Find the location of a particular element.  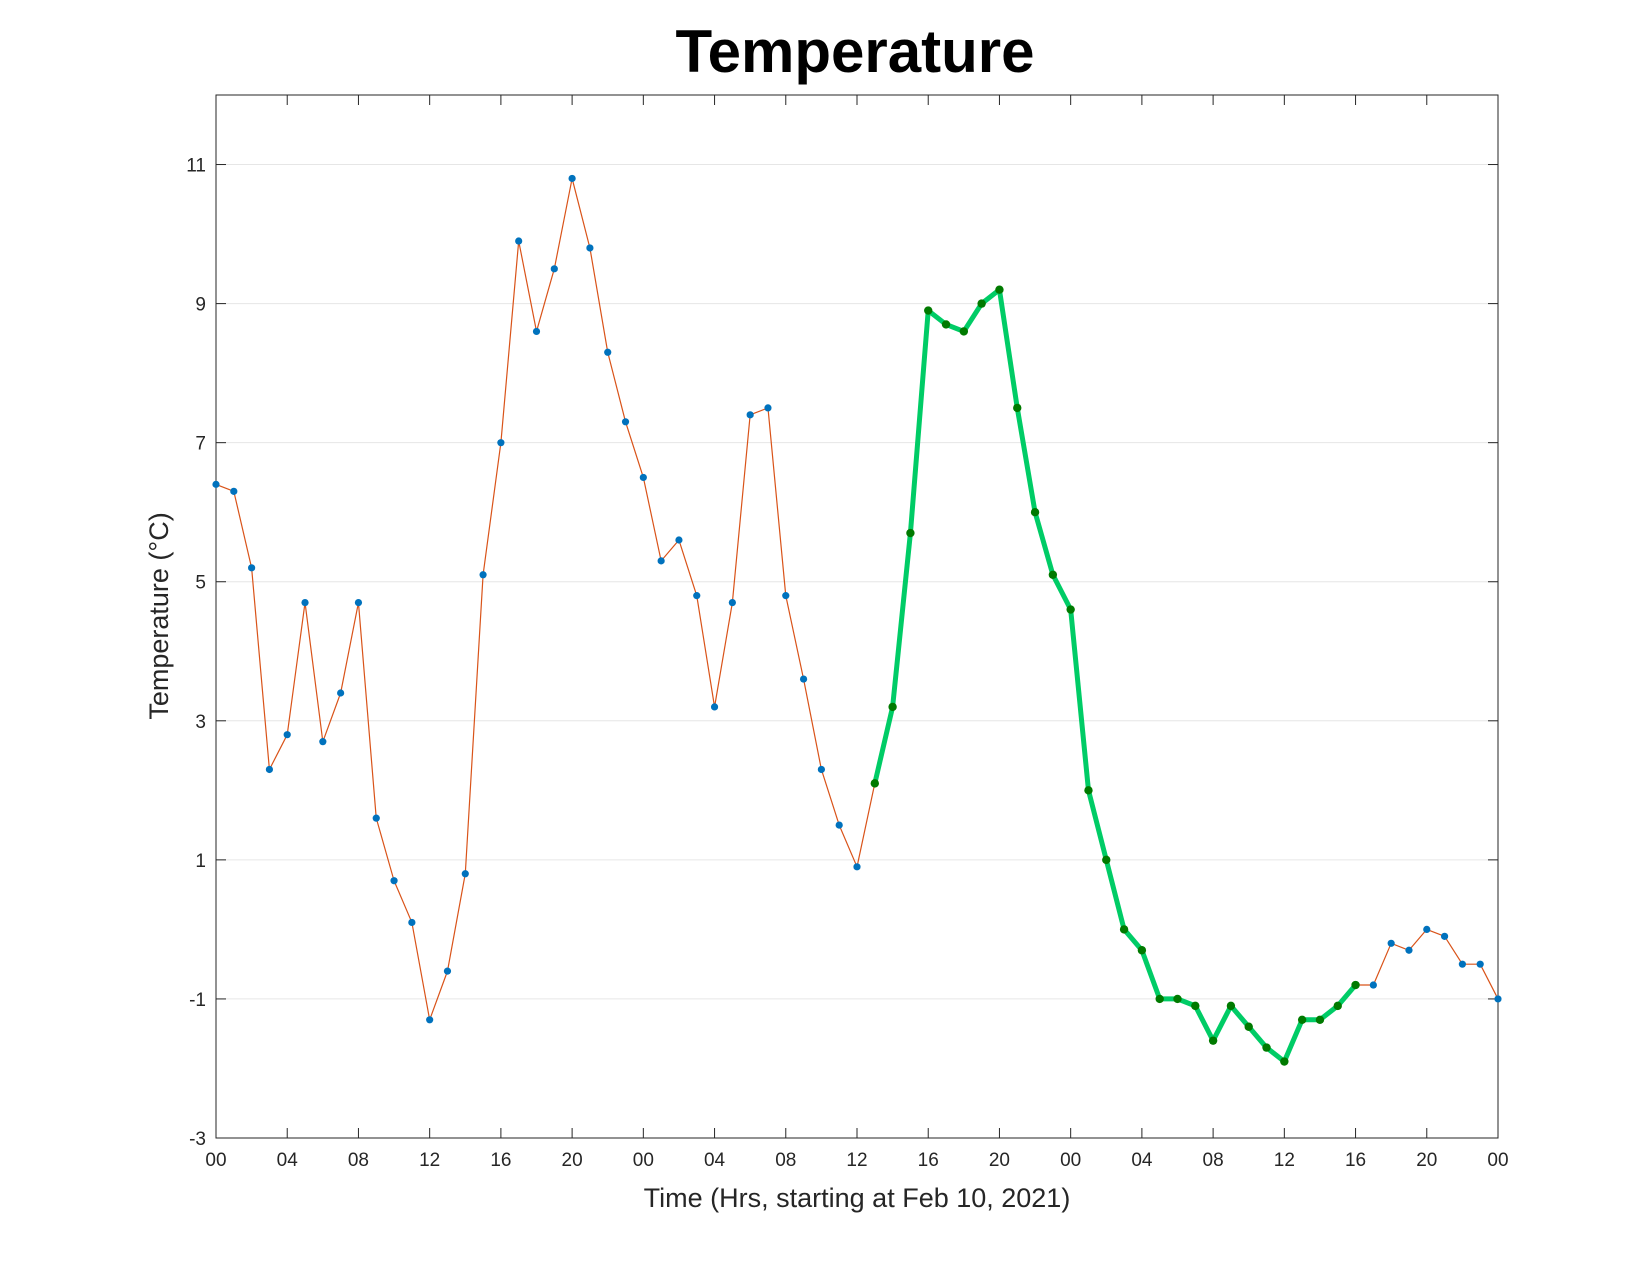

y-tick-label: 5 is located at coordinates (200, 583).